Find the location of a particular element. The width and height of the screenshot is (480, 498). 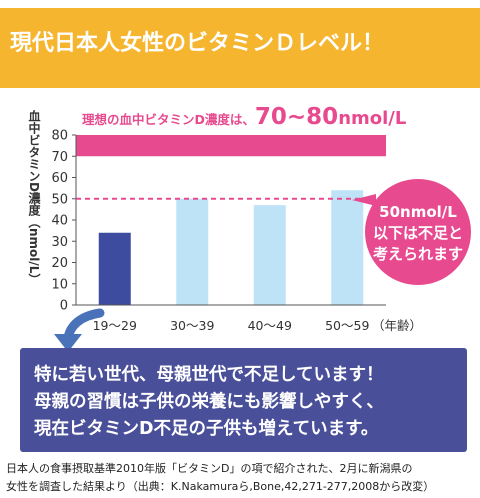

y-tick-label: 80 is located at coordinates (59, 136).